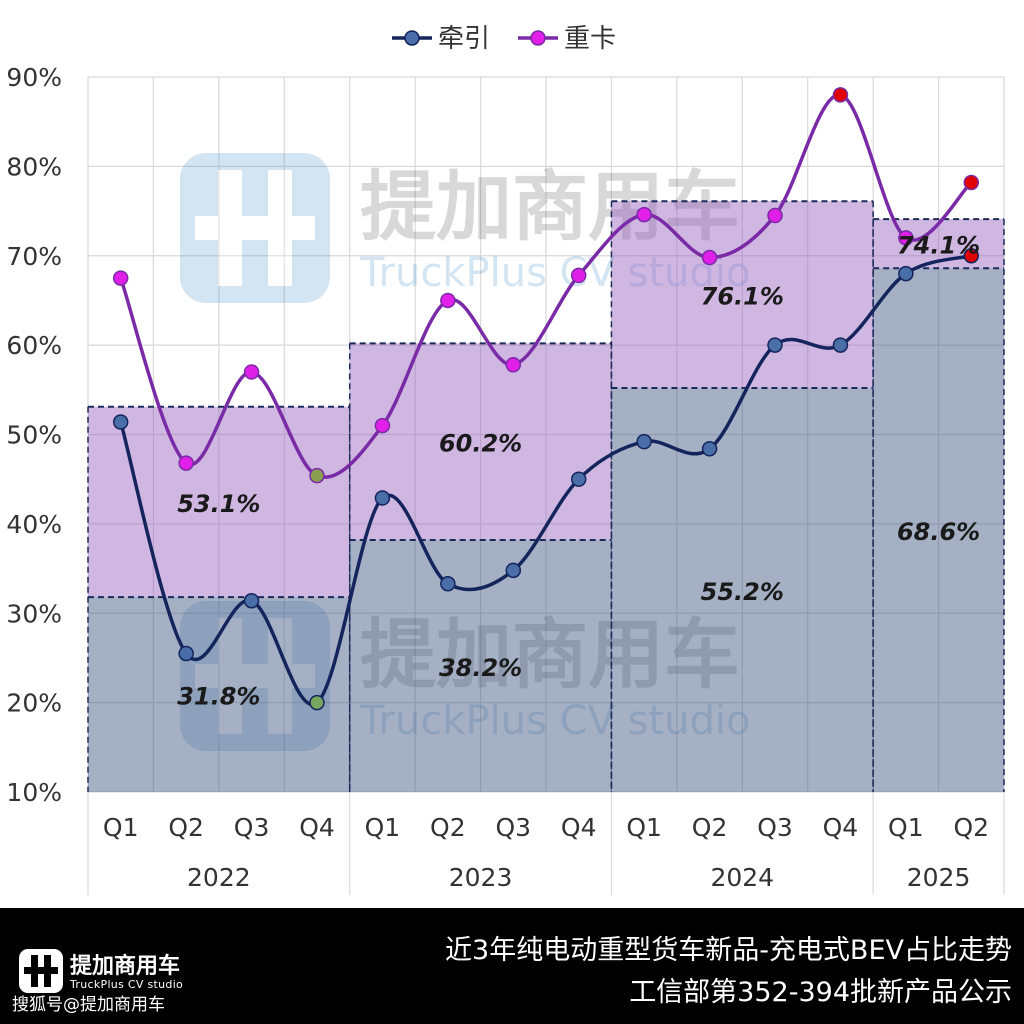  I want to click on watermark-logo-icon, so click(255, 228).